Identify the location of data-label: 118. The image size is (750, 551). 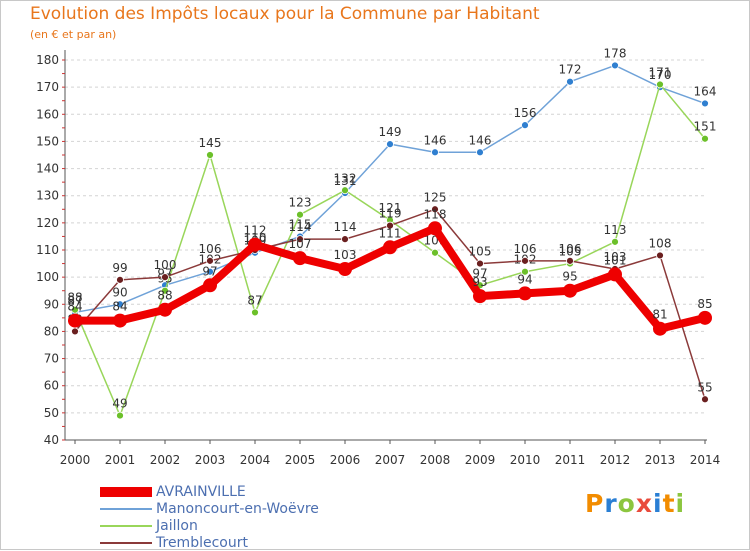
(435, 214).